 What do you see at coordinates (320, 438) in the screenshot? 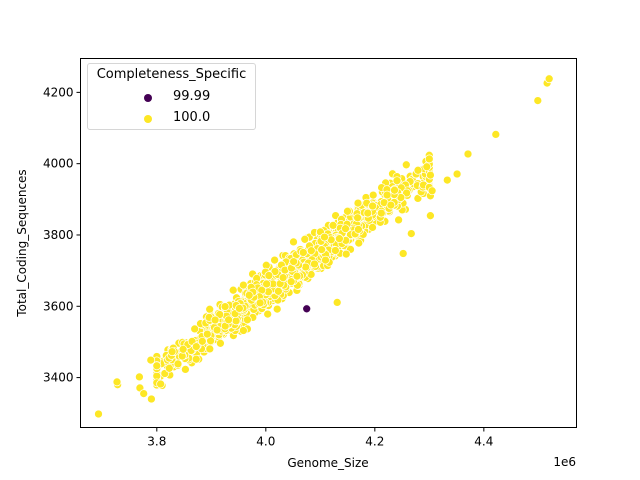
I see `x-axis-ticks: 3.8 4.0 4.2 4.4` at bounding box center [320, 438].